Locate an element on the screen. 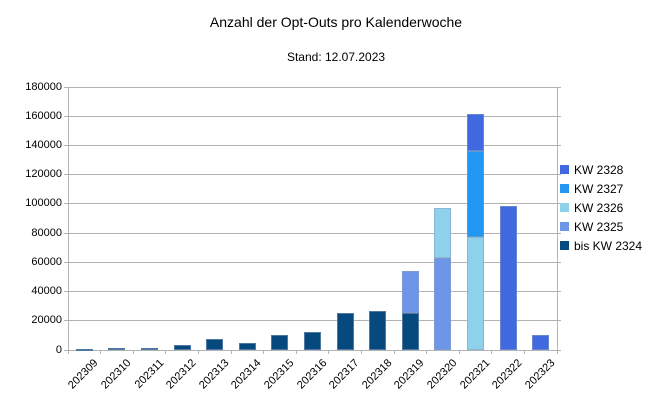 Image resolution: width=672 pixels, height=415 pixels. legend-label: KW 2326 is located at coordinates (599, 207).